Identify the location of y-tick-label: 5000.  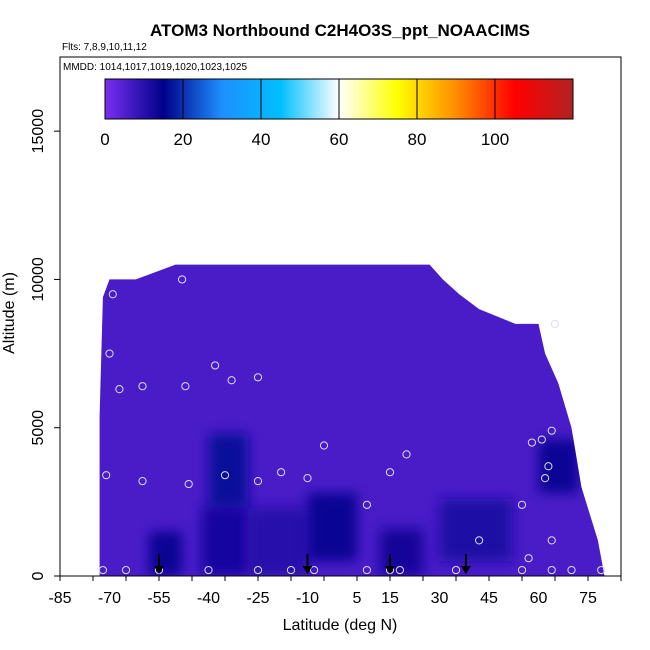
(38, 428).